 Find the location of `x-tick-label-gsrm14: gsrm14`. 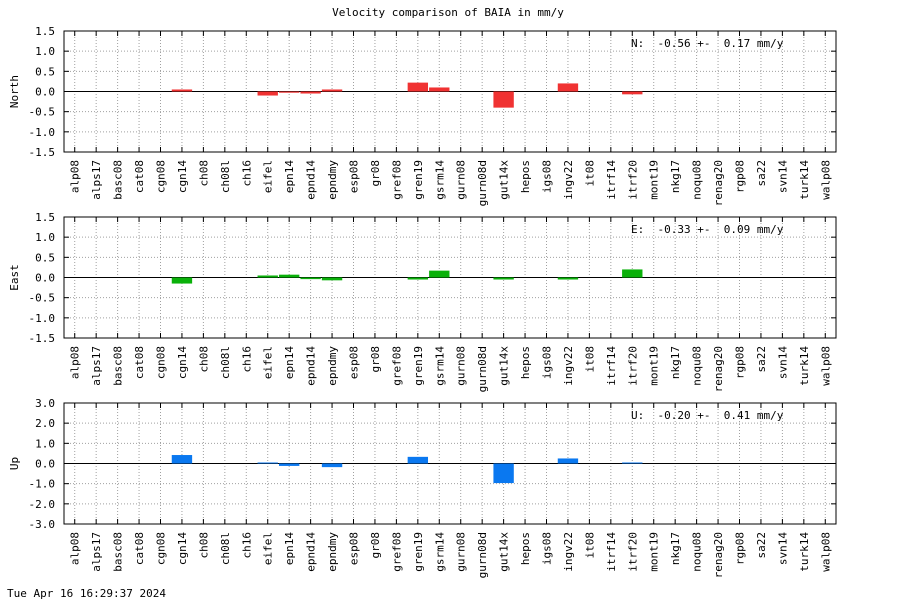

x-tick-label-gsrm14: gsrm14 is located at coordinates (439, 366).